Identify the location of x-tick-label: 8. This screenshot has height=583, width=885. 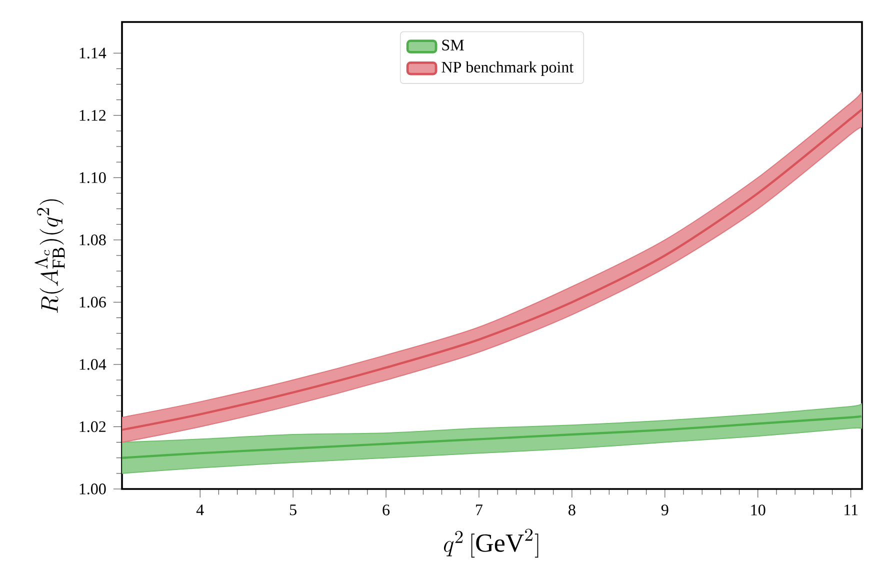
(572, 510).